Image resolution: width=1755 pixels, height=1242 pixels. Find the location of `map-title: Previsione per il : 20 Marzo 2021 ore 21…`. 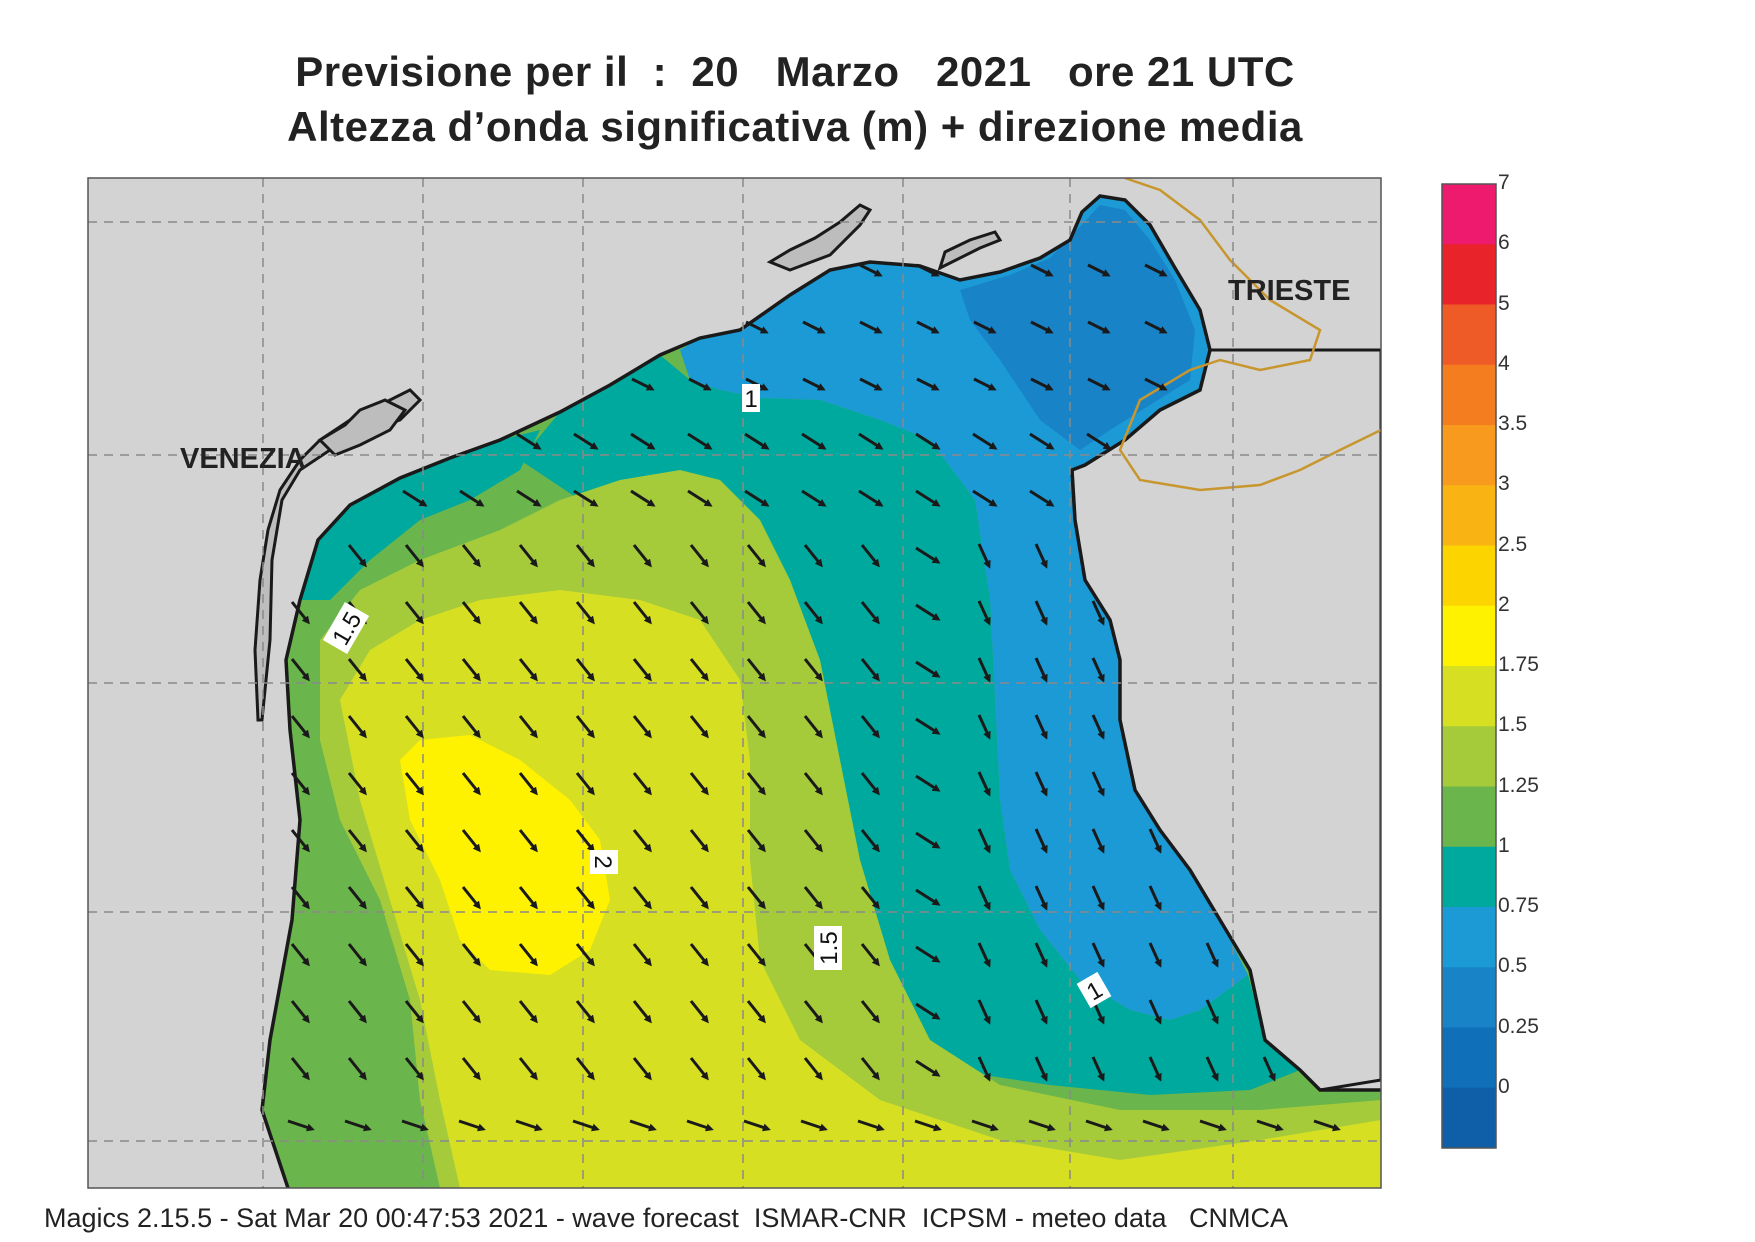

map-title: Previsione per il : 20 Marzo 2021 ore 21… is located at coordinates (795, 71).